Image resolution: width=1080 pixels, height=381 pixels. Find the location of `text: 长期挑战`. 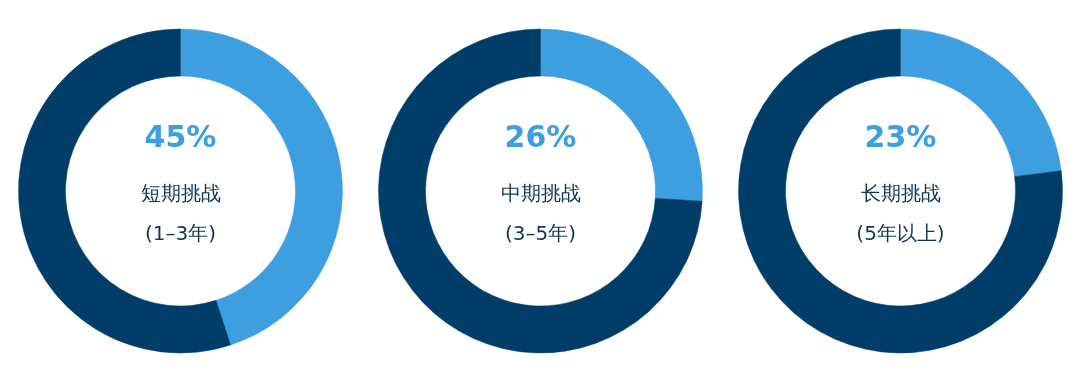

text: 长期挑战 is located at coordinates (900, 193).